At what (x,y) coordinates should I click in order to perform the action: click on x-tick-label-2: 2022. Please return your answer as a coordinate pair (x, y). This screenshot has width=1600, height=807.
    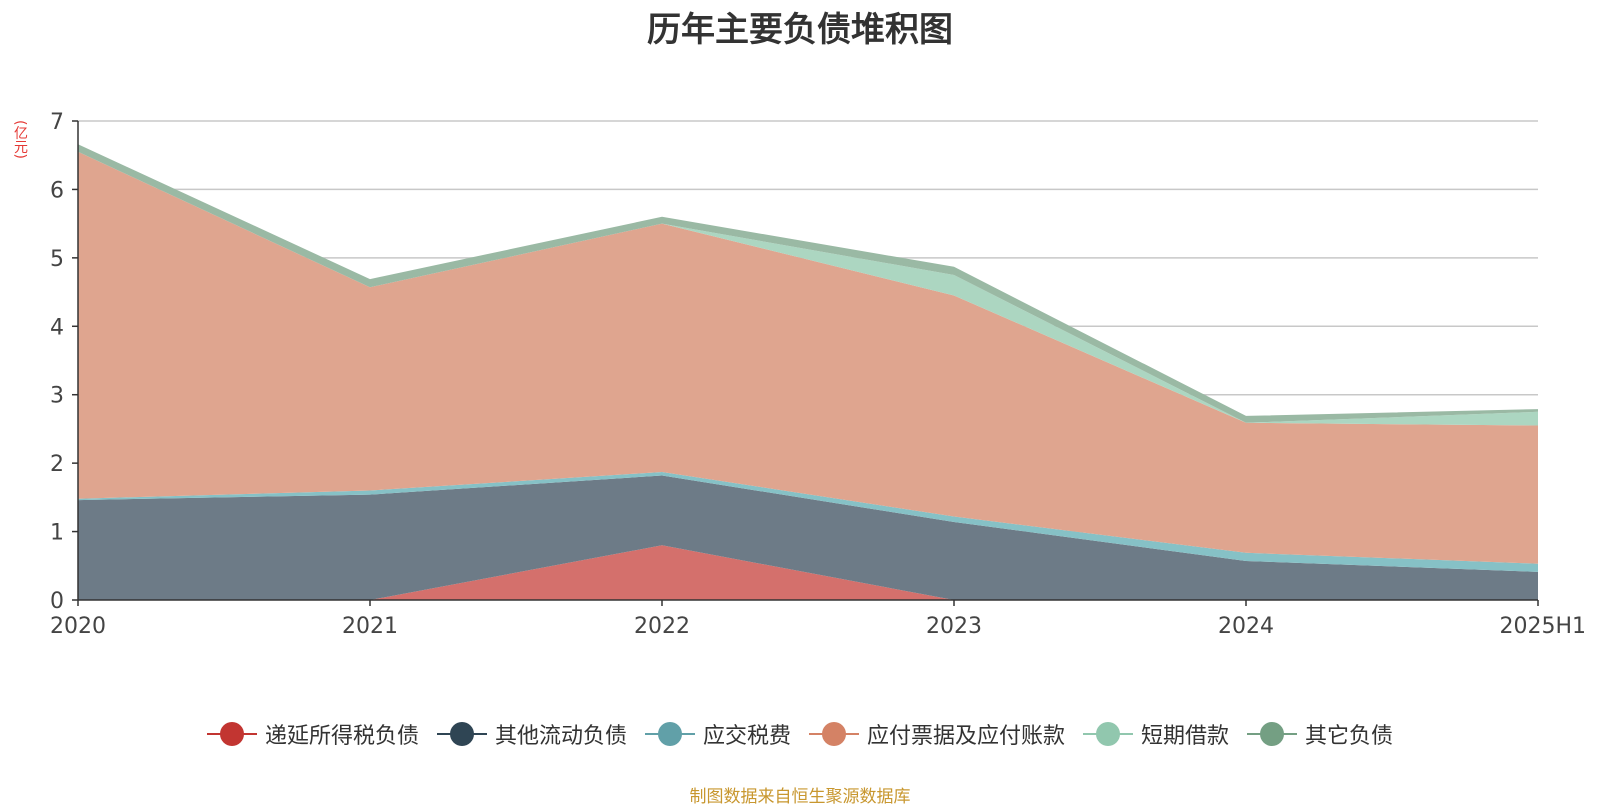
    Looking at the image, I should click on (662, 626).